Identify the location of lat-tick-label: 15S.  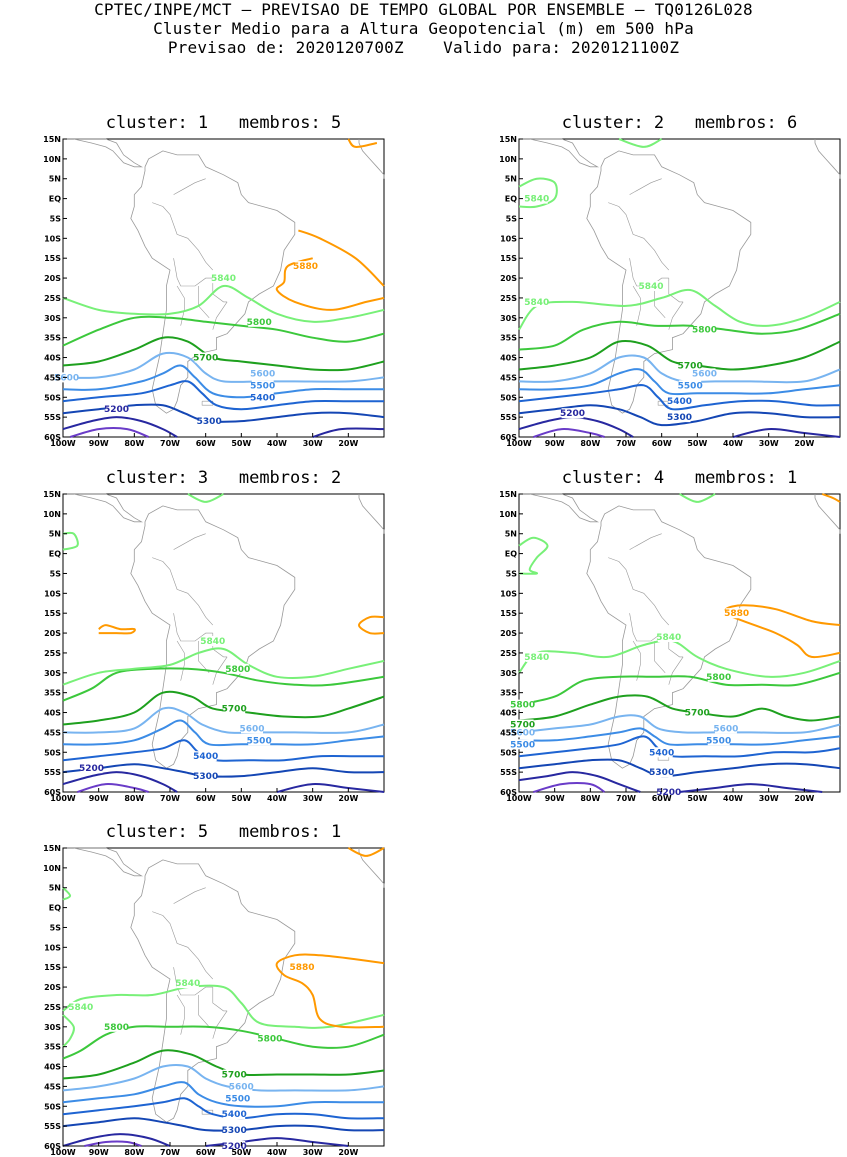
(52, 258).